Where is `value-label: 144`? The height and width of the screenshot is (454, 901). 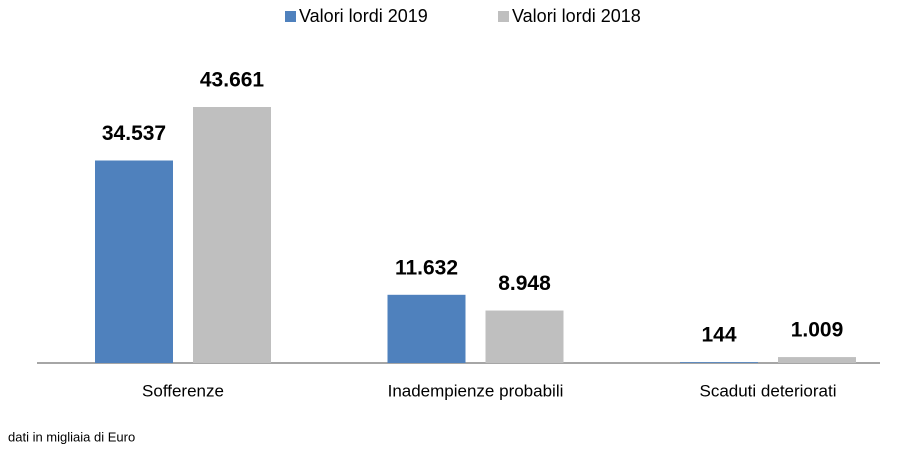 value-label: 144 is located at coordinates (718, 335).